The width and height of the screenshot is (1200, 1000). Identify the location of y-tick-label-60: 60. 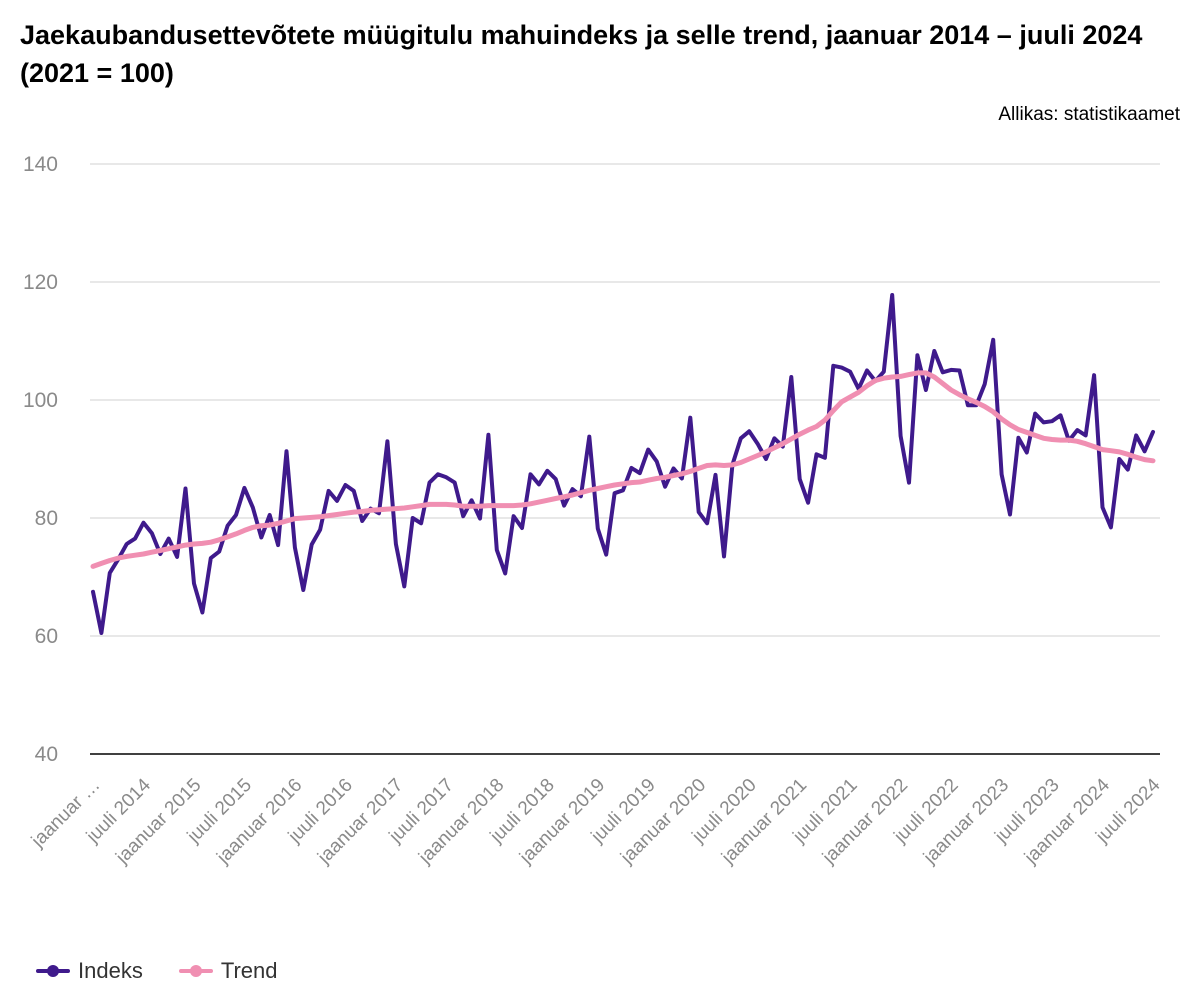
(46, 636).